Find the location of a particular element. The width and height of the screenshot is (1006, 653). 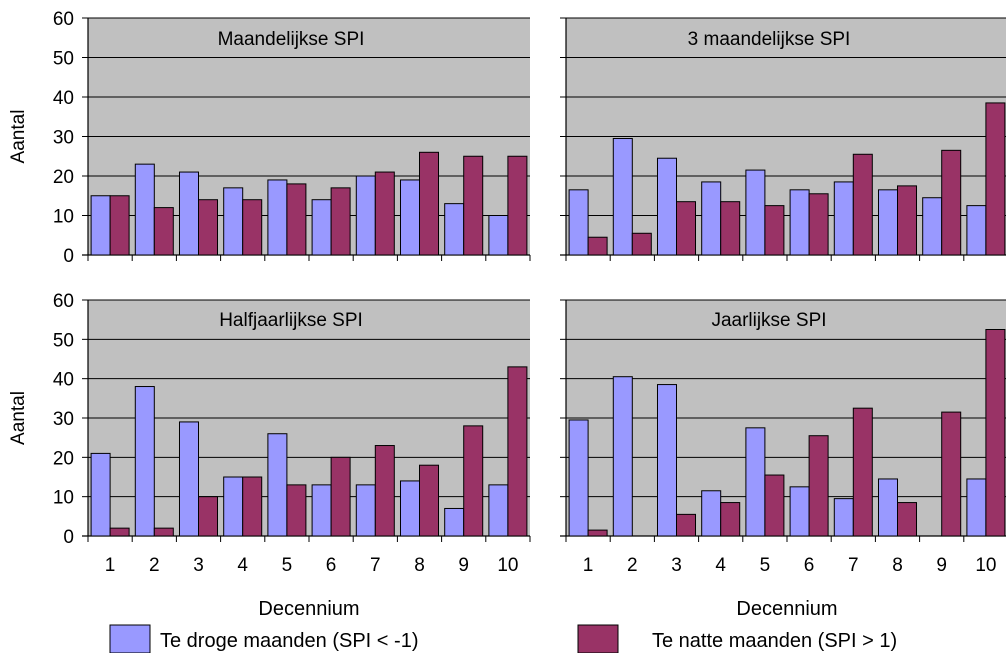

legend-label-wet: Te natte maanden (SPI > 1) is located at coordinates (774, 641).